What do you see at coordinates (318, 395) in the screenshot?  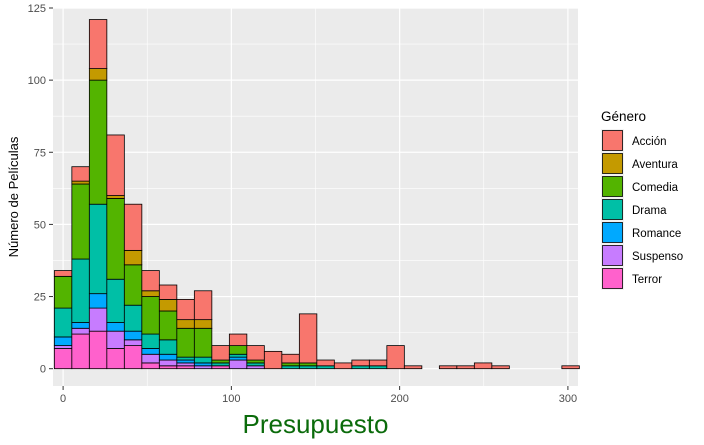 I see `x-axis: 0 100 200 300` at bounding box center [318, 395].